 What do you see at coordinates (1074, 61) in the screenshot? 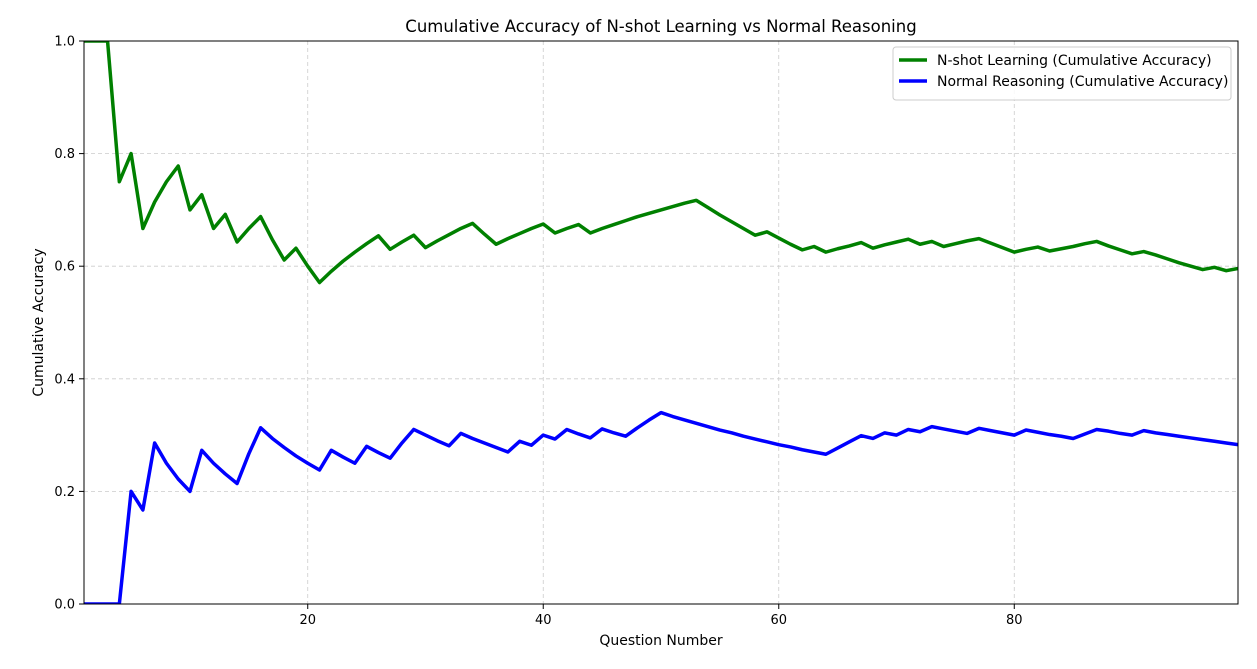
I see `legend-label: N-shot Learning (Cumulative Accuracy)` at bounding box center [1074, 61].